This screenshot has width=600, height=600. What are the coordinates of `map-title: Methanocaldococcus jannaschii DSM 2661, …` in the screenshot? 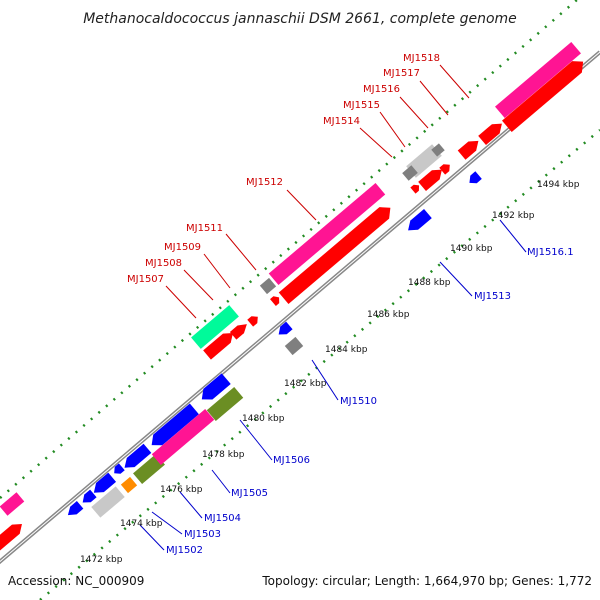 It's located at (300, 19).